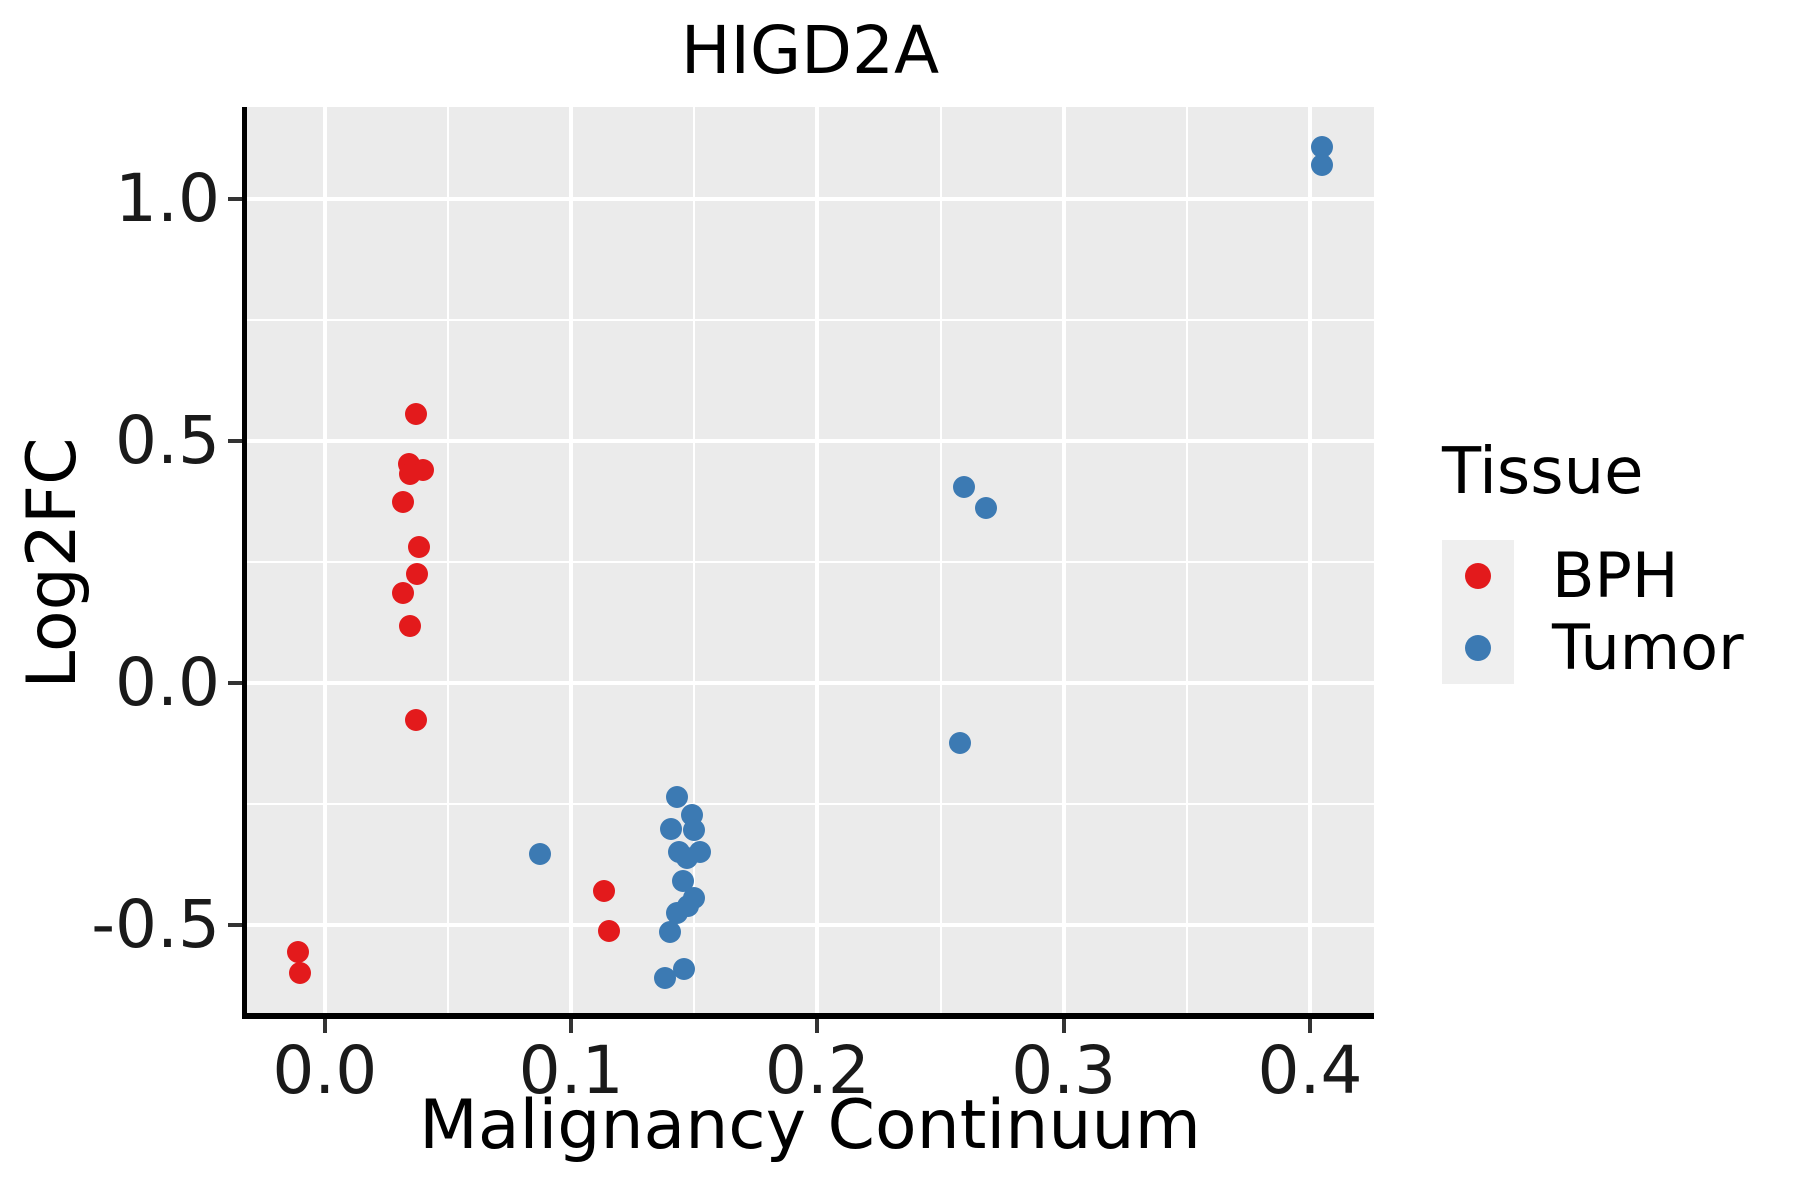 Image resolution: width=1800 pixels, height=1200 pixels. I want to click on legend-key-tumor, so click(1478, 648).